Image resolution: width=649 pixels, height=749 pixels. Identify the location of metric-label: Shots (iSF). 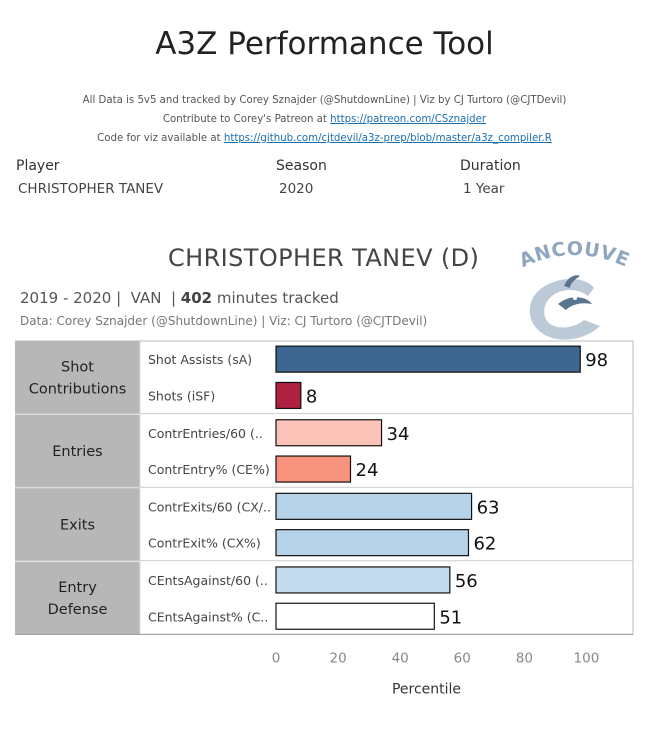
(181, 395).